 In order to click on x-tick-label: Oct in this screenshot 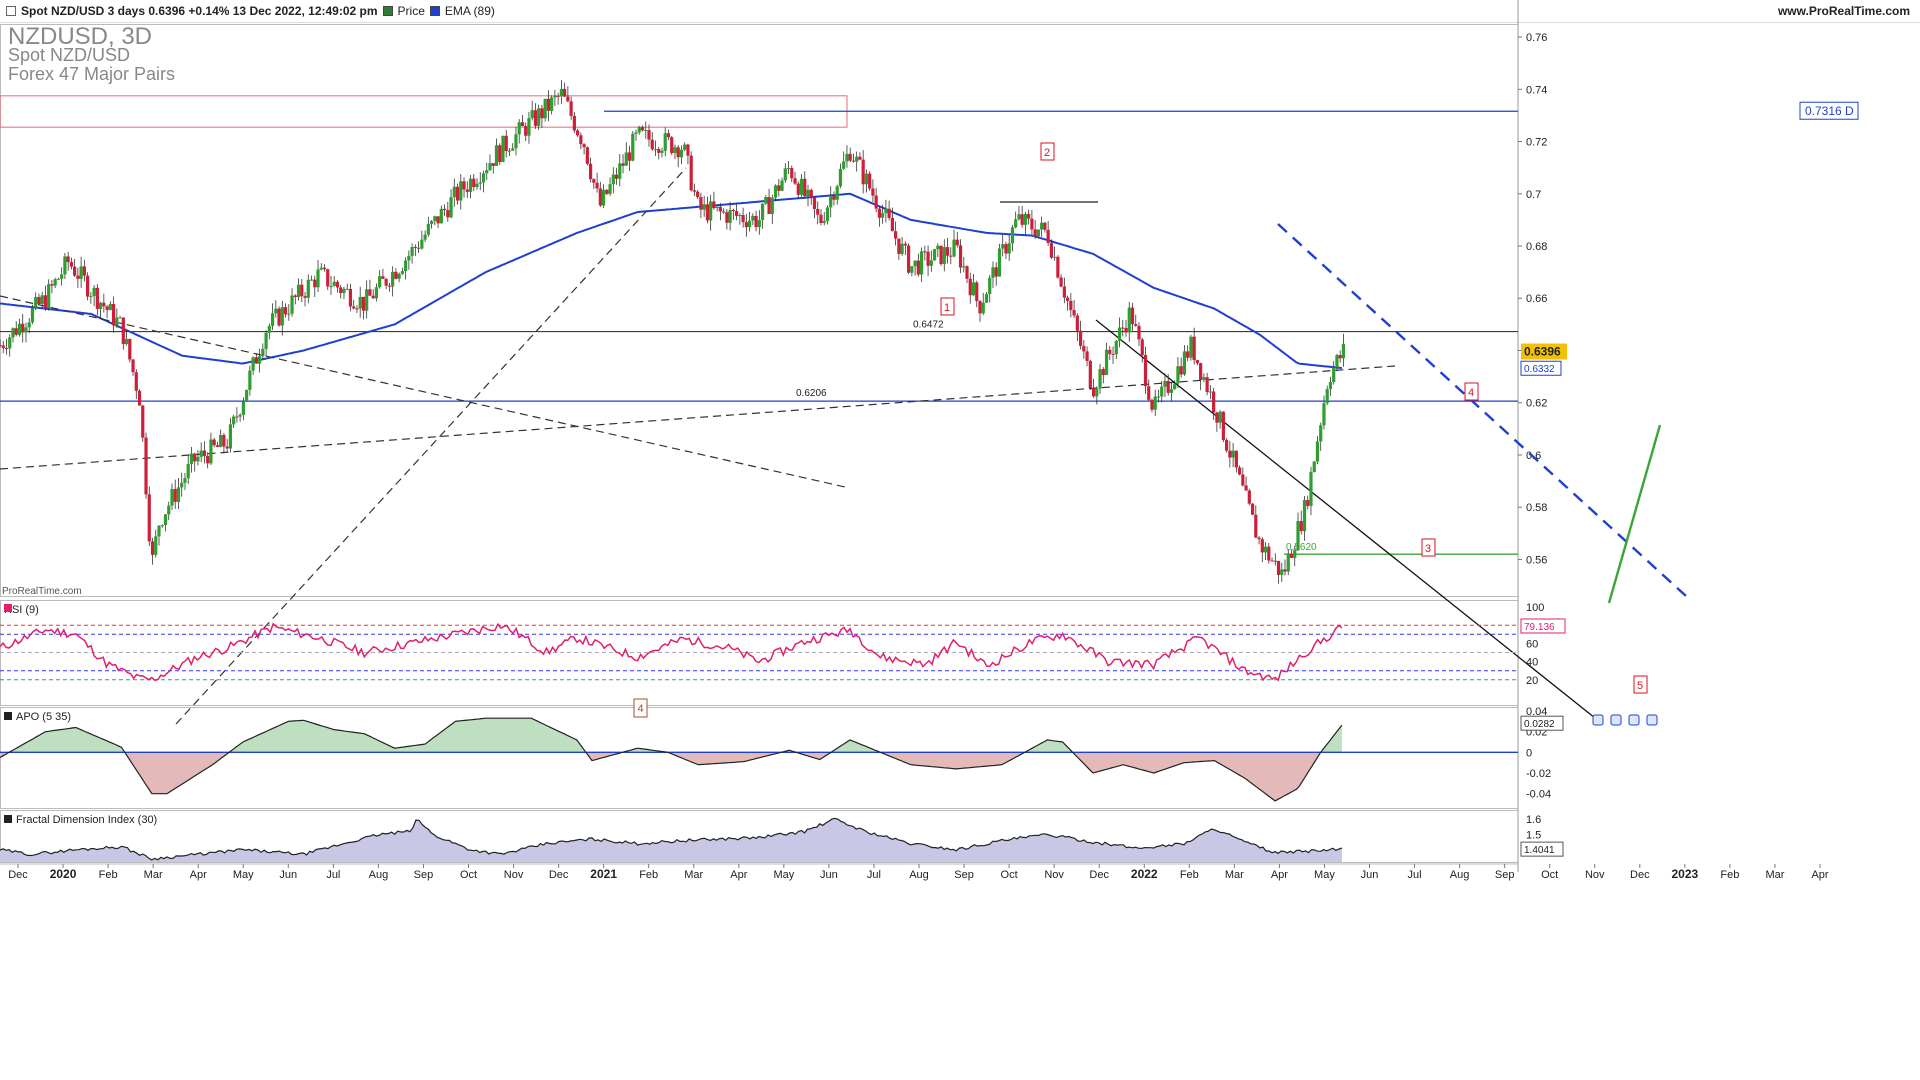, I will do `click(1549, 875)`.